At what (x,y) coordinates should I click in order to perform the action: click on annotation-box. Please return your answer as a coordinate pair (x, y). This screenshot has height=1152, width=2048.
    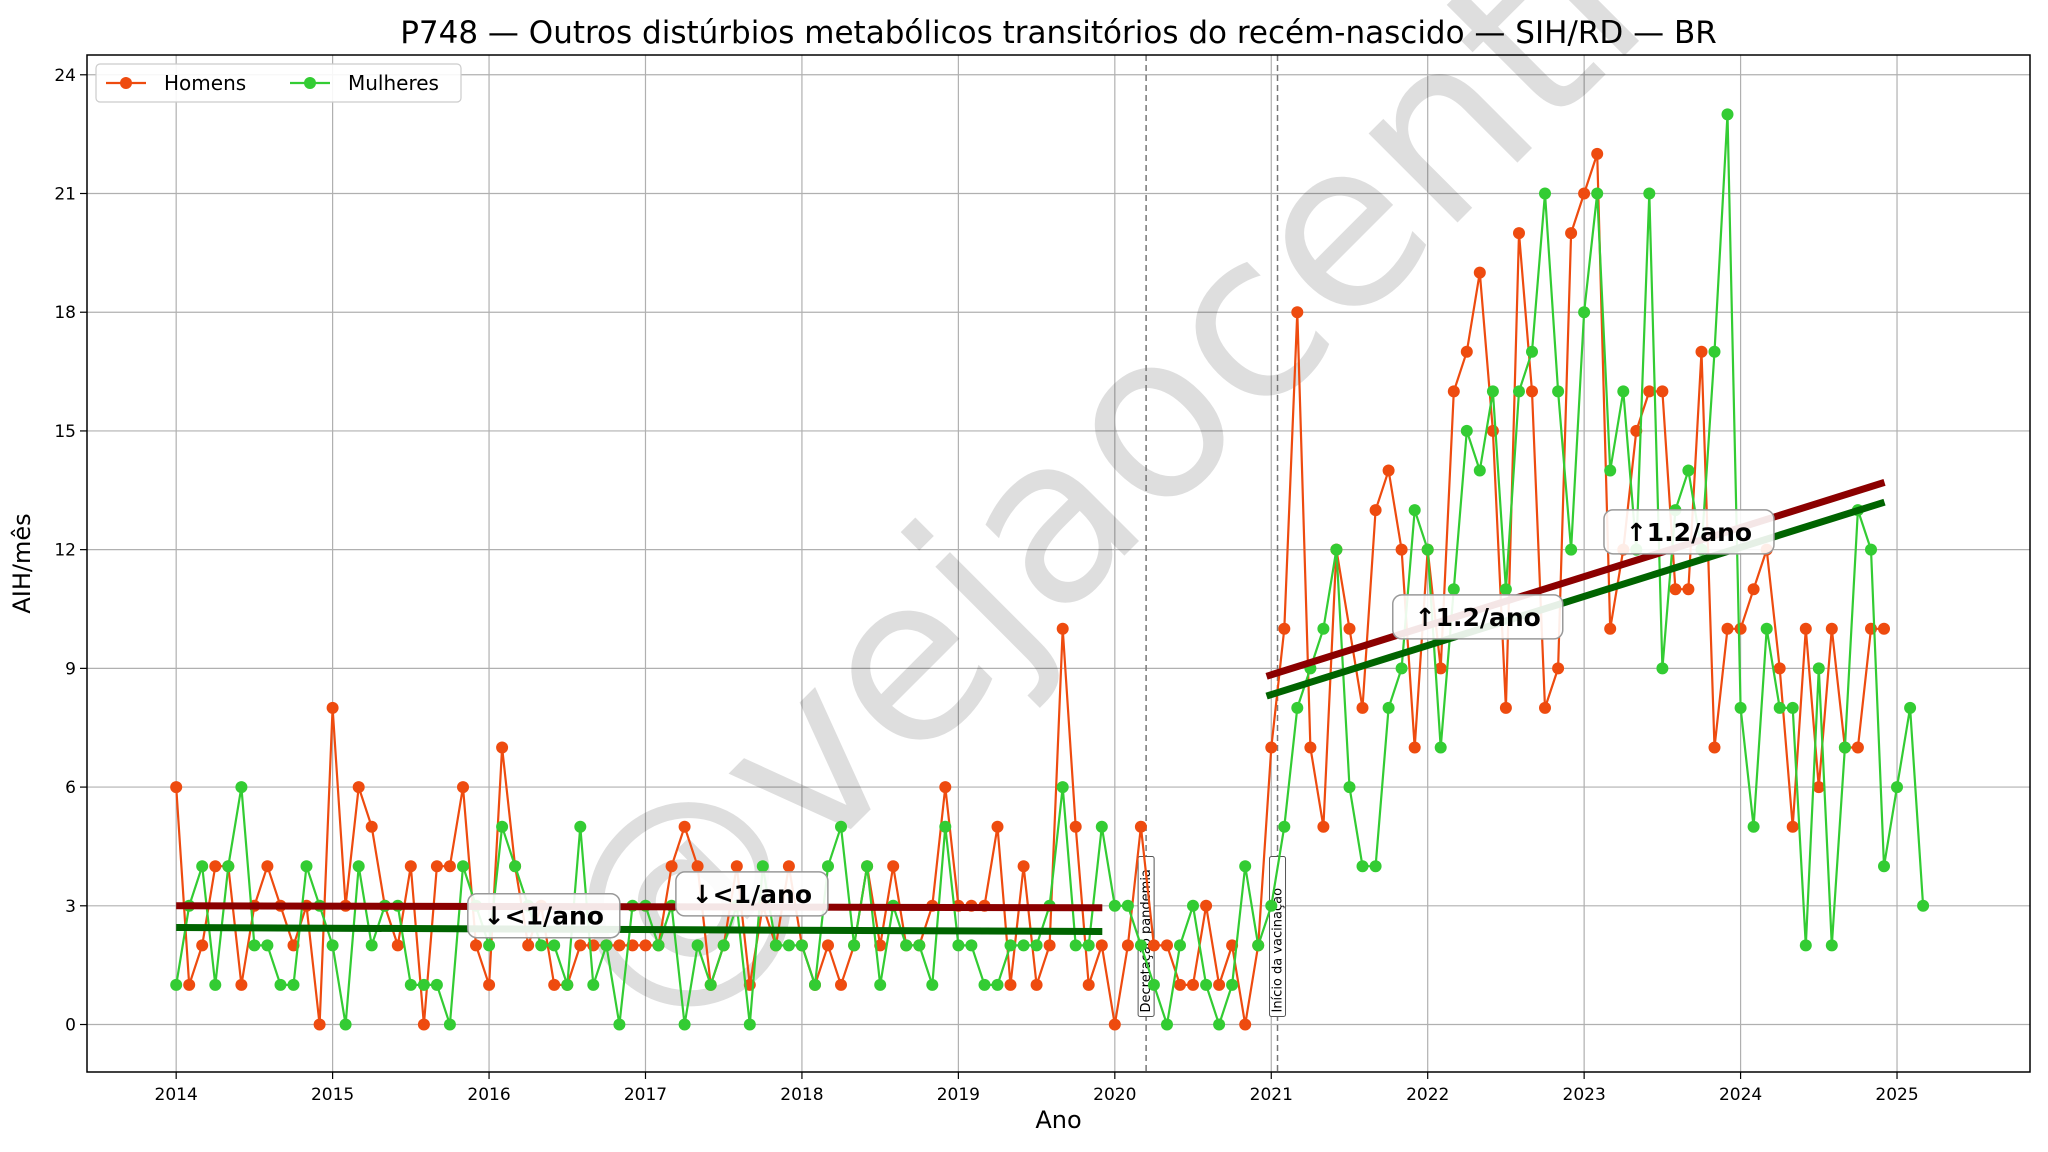
    Looking at the image, I should click on (752, 894).